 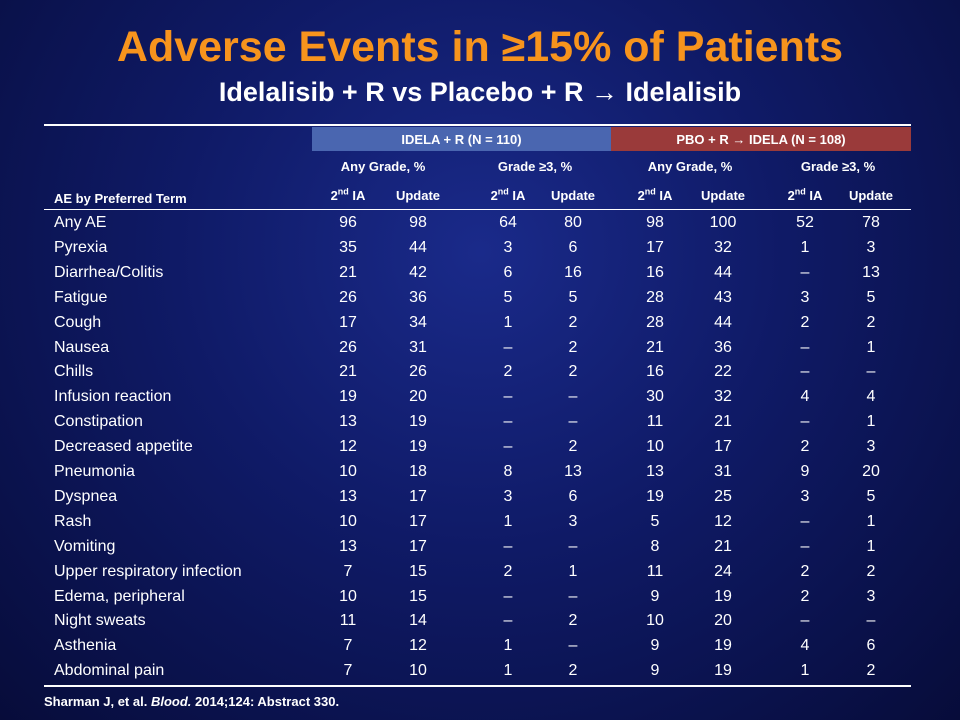 What do you see at coordinates (148, 571) in the screenshot?
I see `ae-term: Upper respiratory infection` at bounding box center [148, 571].